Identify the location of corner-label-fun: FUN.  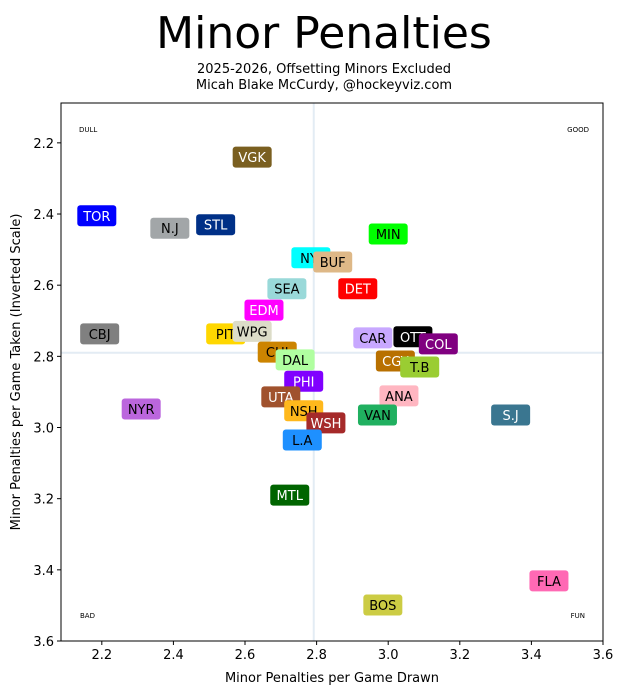
(578, 616).